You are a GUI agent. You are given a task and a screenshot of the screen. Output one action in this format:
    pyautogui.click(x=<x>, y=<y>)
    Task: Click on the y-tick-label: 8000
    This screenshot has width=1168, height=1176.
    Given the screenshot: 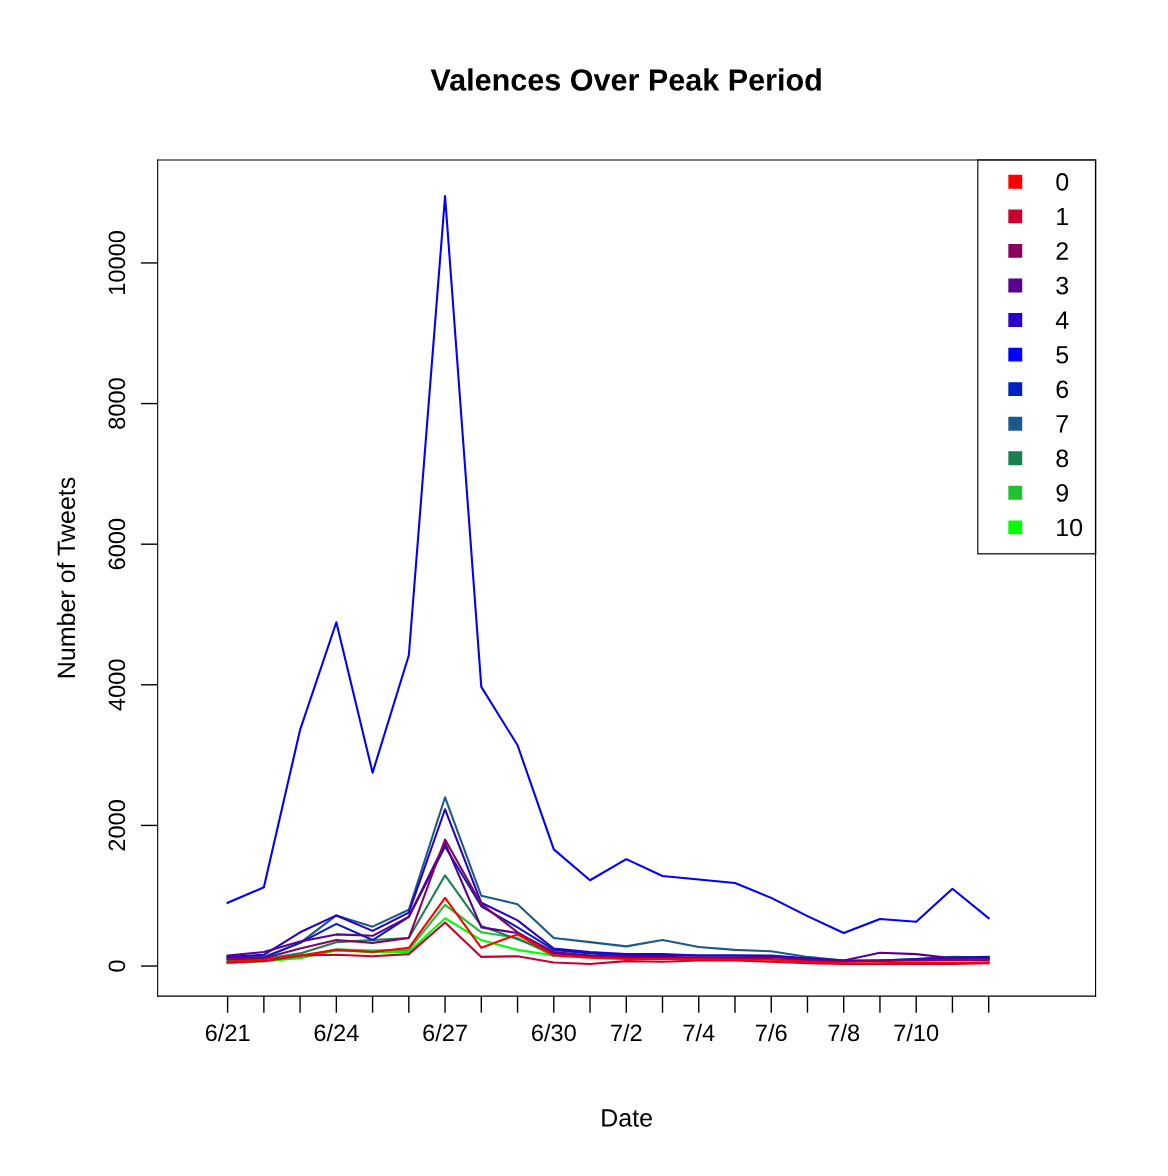 What is the action you would take?
    pyautogui.click(x=117, y=403)
    